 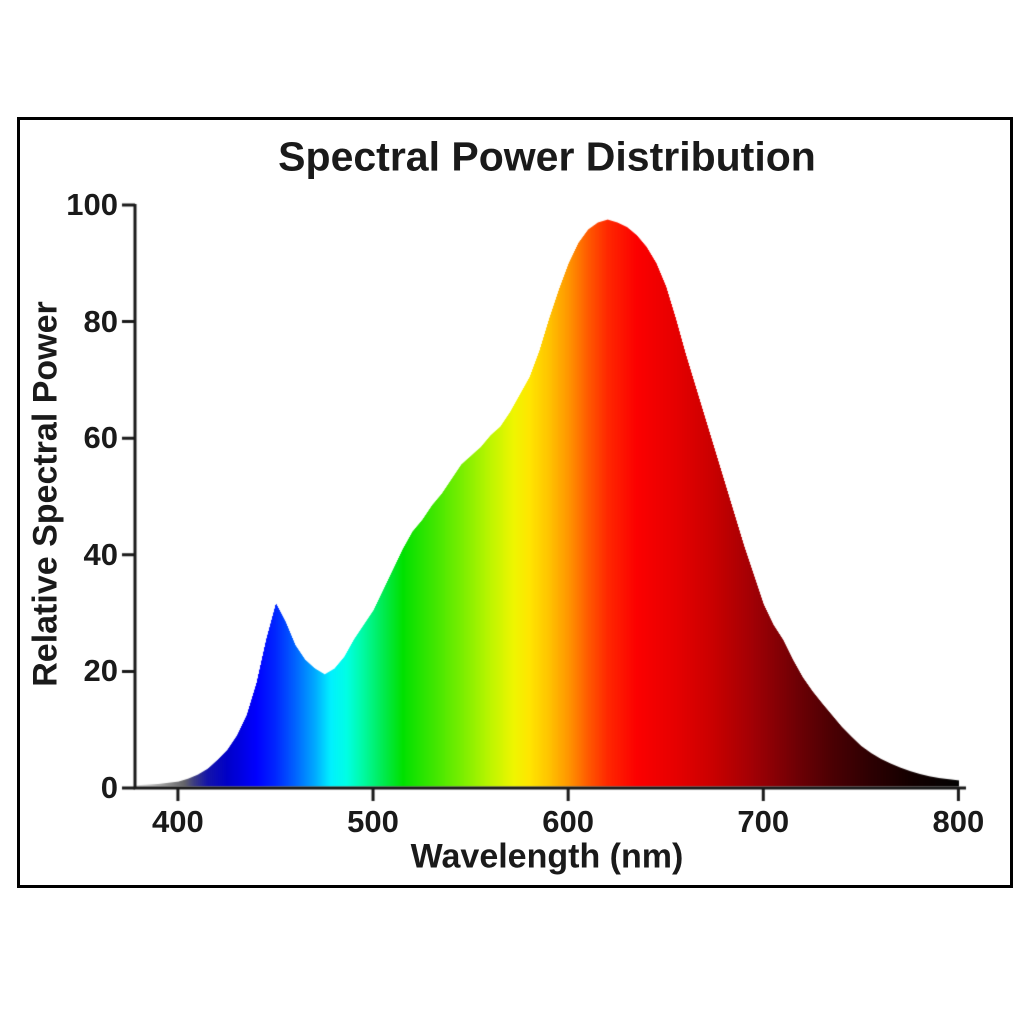 I want to click on y-axis-title: Relative Spectral Power, so click(x=45, y=494).